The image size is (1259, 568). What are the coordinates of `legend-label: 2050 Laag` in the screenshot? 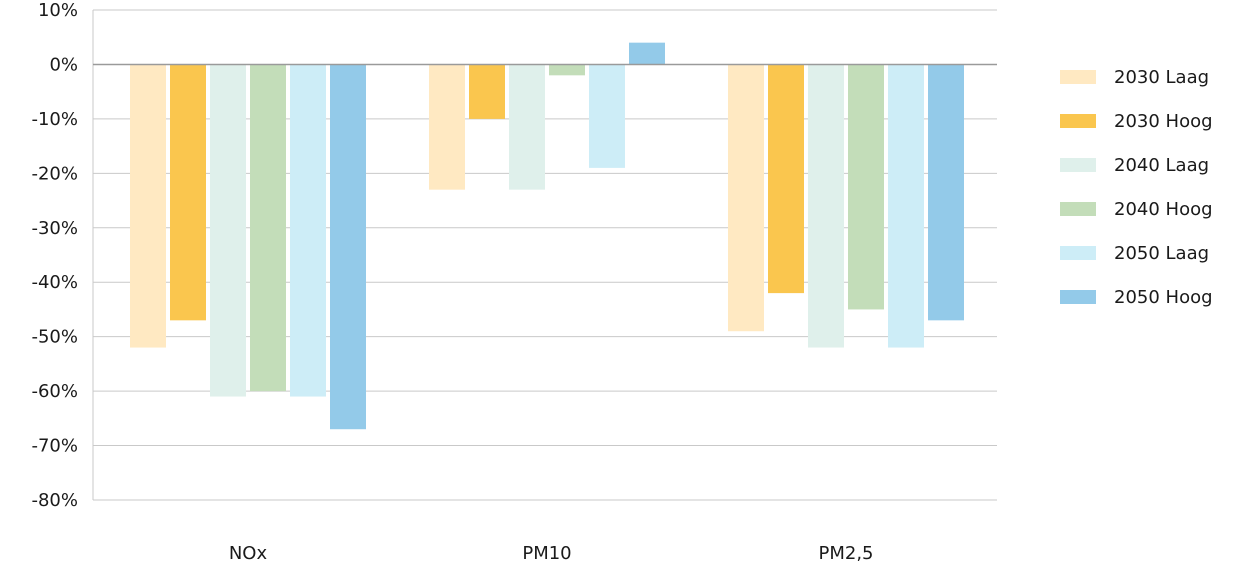 It's located at (1162, 253).